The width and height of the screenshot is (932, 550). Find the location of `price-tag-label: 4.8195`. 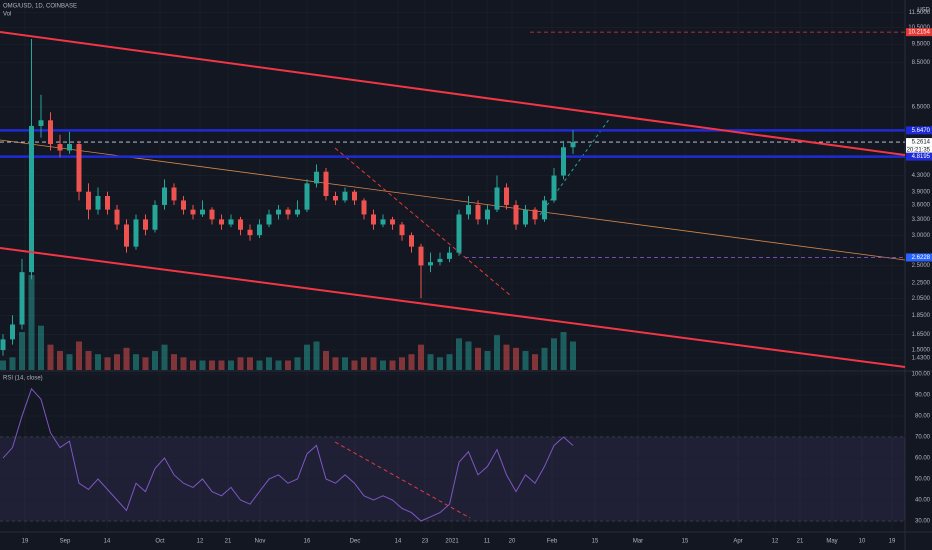

price-tag-label: 4.8195 is located at coordinates (921, 157).